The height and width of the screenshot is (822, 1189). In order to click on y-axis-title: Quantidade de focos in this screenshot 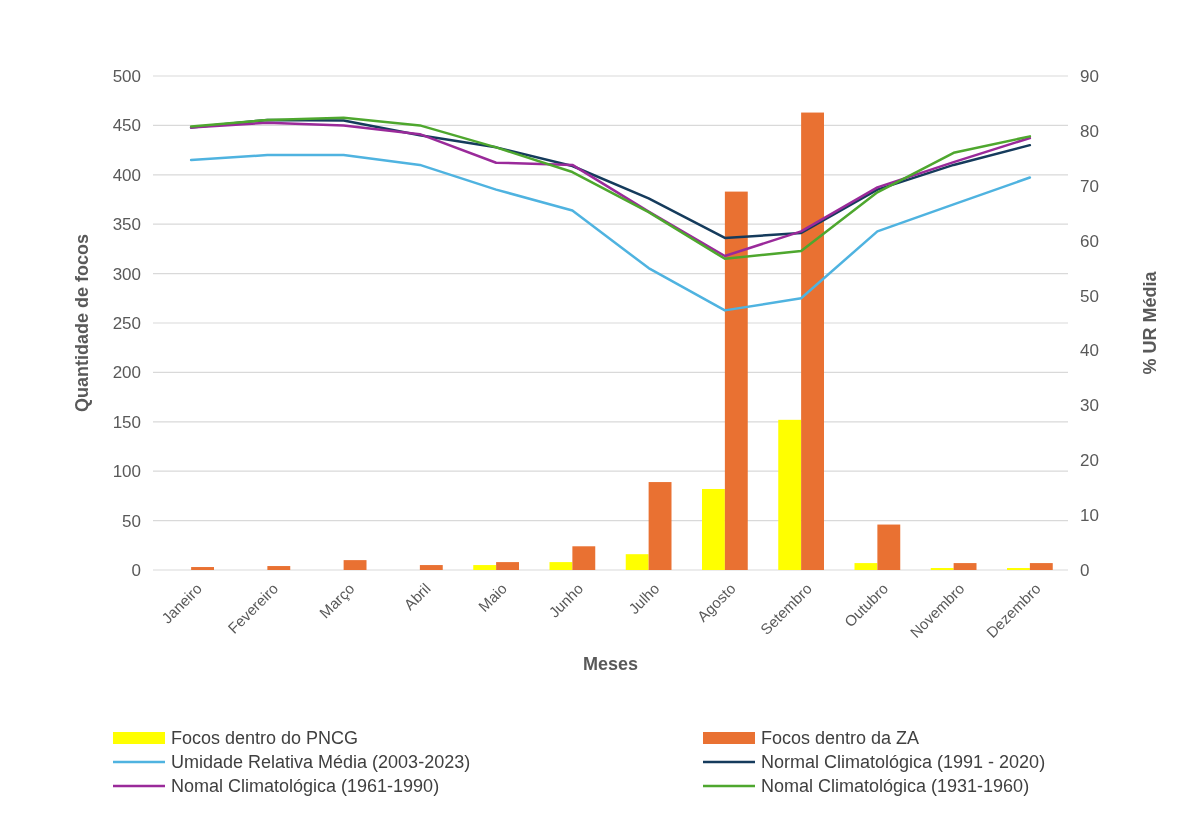, I will do `click(82, 323)`.